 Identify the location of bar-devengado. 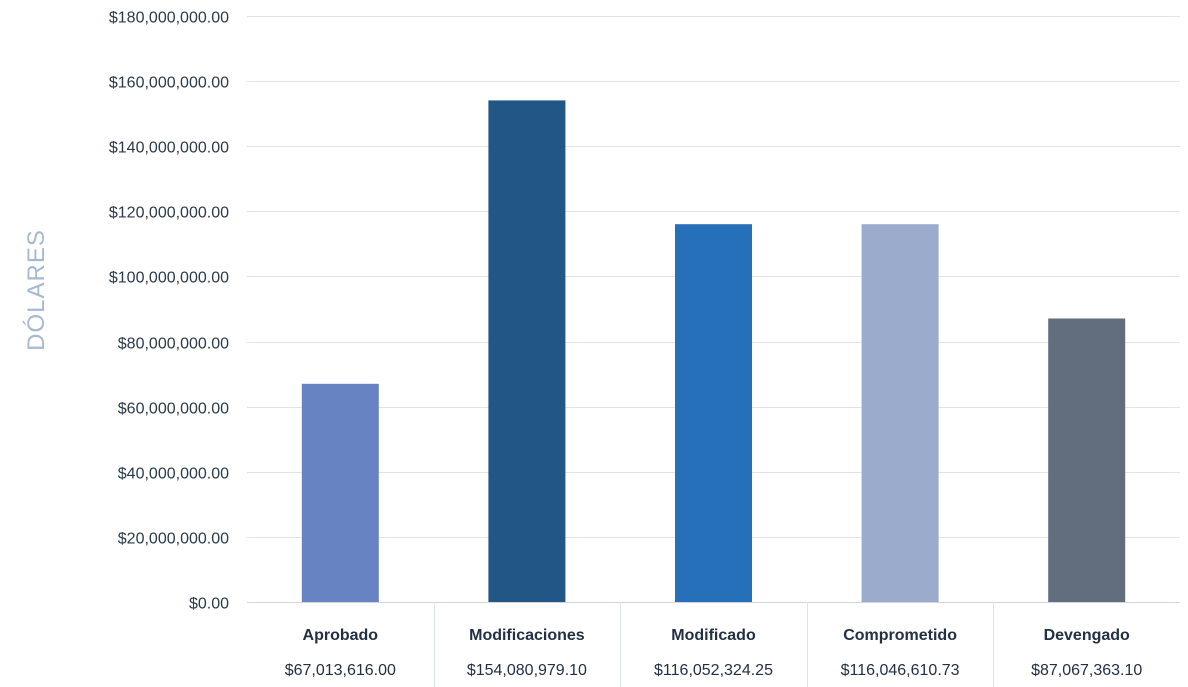
(1087, 460).